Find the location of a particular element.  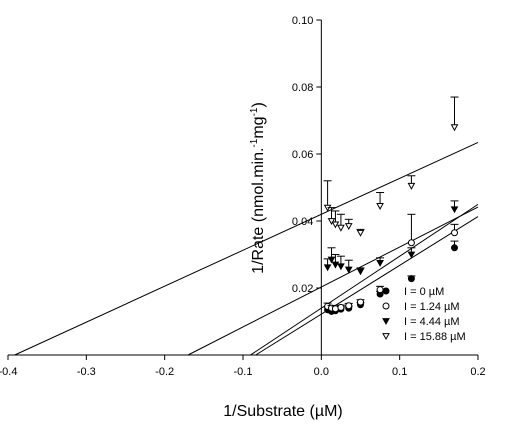

y-axis-title-sup2: -1 is located at coordinates (254, 111).